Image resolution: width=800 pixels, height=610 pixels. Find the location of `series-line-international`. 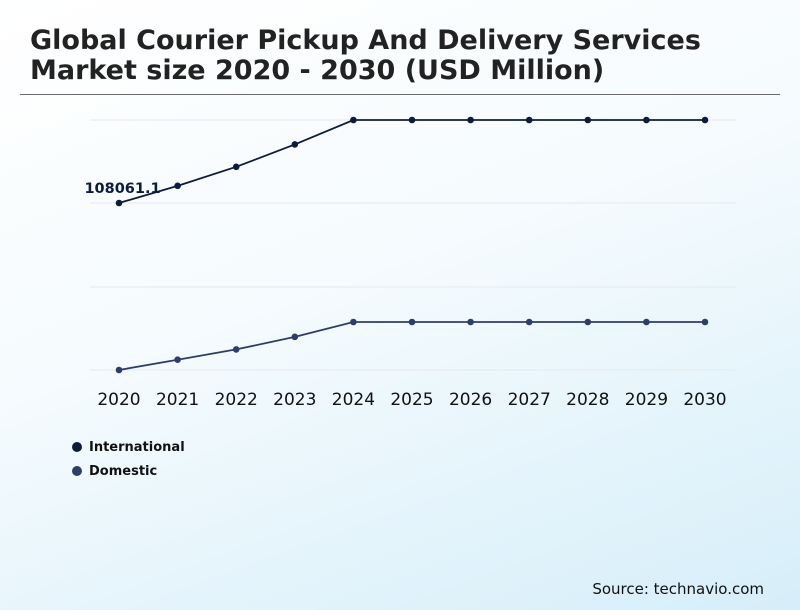

series-line-international is located at coordinates (411, 161).